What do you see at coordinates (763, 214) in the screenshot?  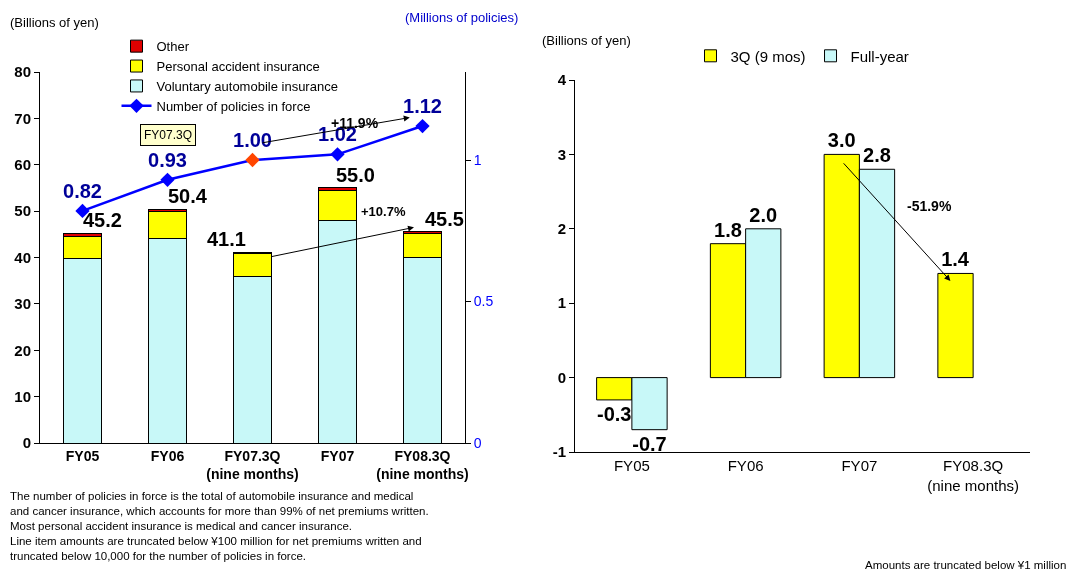 I see `data-label: 2.0` at bounding box center [763, 214].